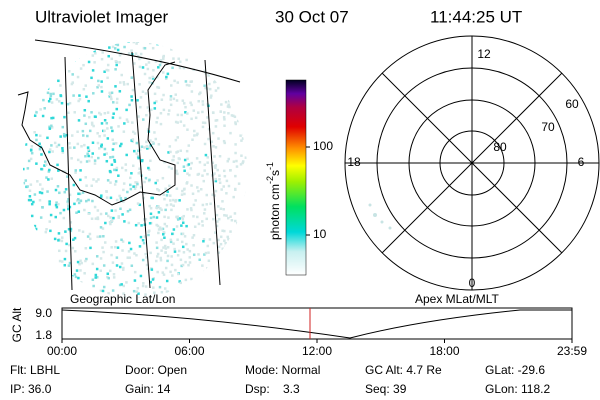  Describe the element at coordinates (484, 54) in the screenshot. I see `mlt-label: 12` at that location.